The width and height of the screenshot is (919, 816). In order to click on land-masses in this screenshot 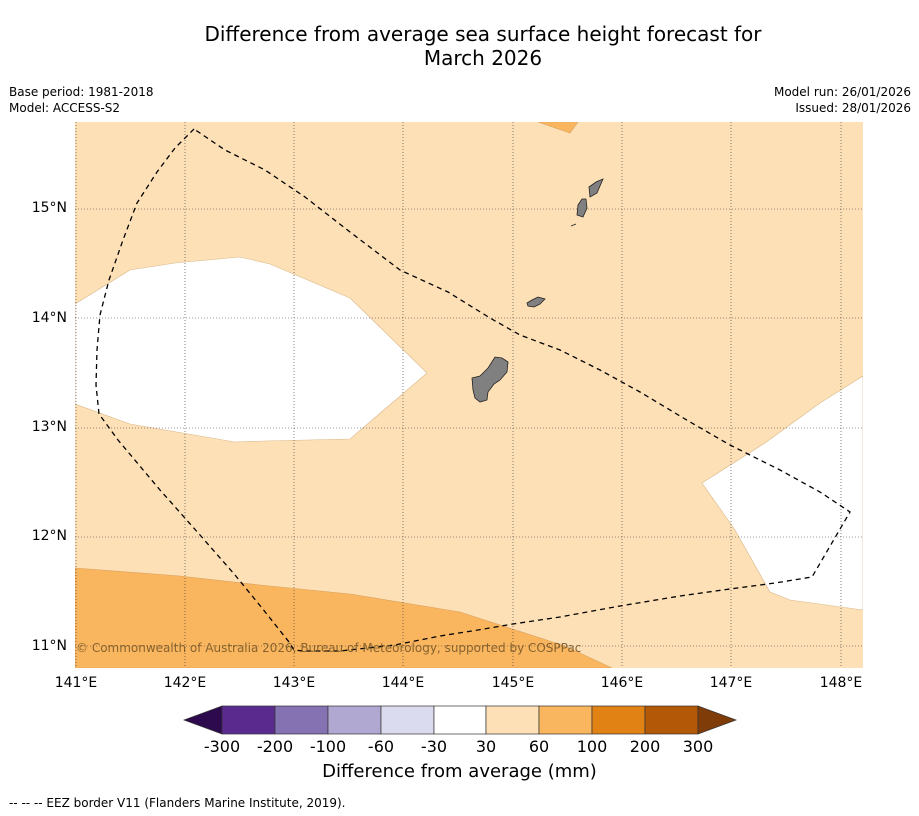, I will do `click(537, 290)`.